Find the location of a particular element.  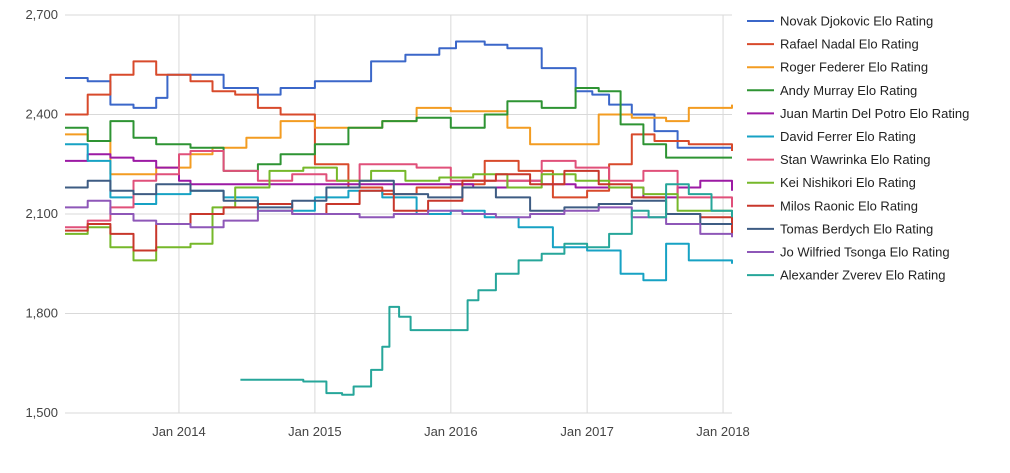

x-tick-label: Jan 2016 is located at coordinates (451, 431).